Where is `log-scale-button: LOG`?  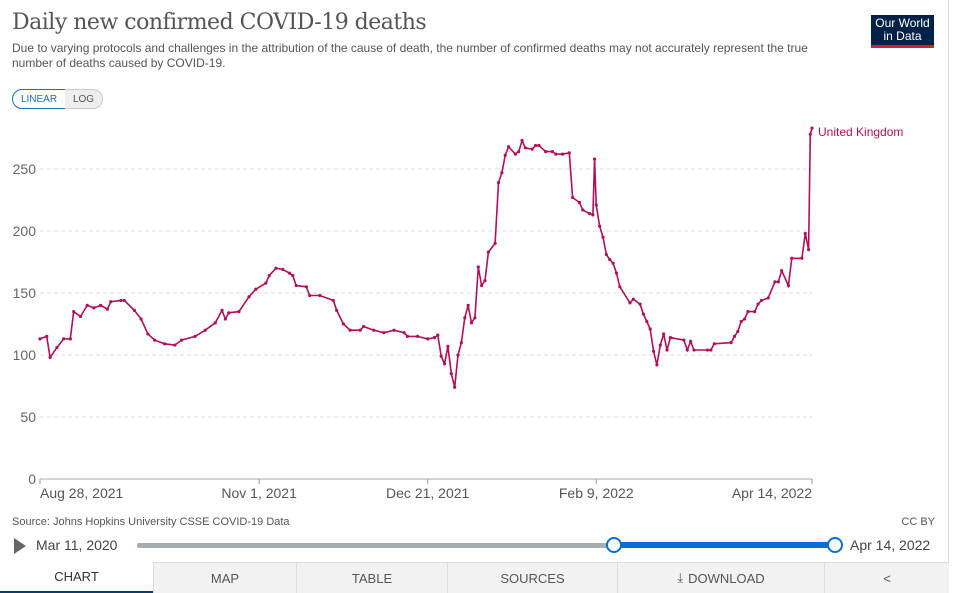
log-scale-button: LOG is located at coordinates (84, 99).